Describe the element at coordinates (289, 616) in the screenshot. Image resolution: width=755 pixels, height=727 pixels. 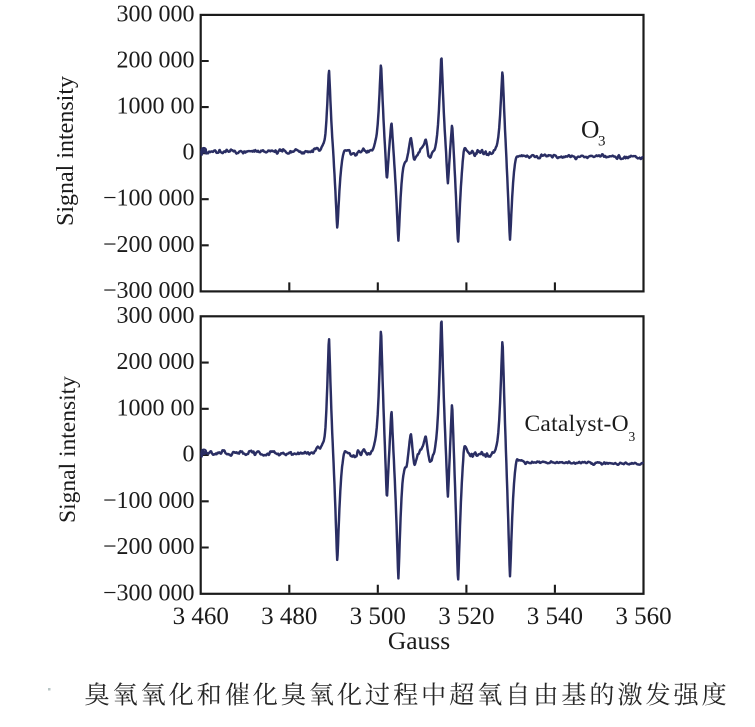
I see `svg-text: 3 480` at that location.